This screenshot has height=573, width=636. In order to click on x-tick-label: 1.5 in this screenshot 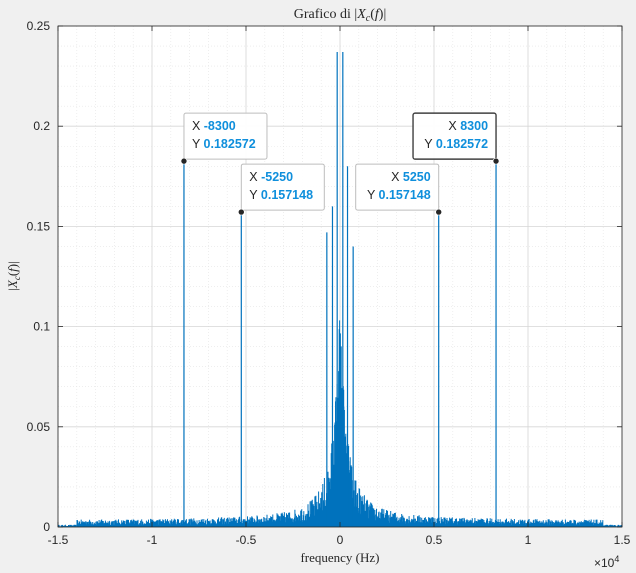, I will do `click(622, 540)`.